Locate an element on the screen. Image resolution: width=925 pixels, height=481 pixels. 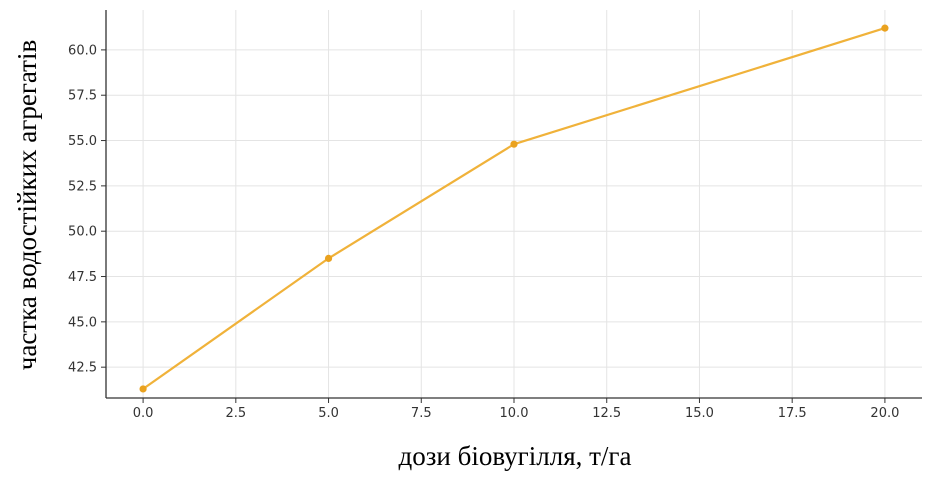
x-tick-label: 12.5 is located at coordinates (606, 413).